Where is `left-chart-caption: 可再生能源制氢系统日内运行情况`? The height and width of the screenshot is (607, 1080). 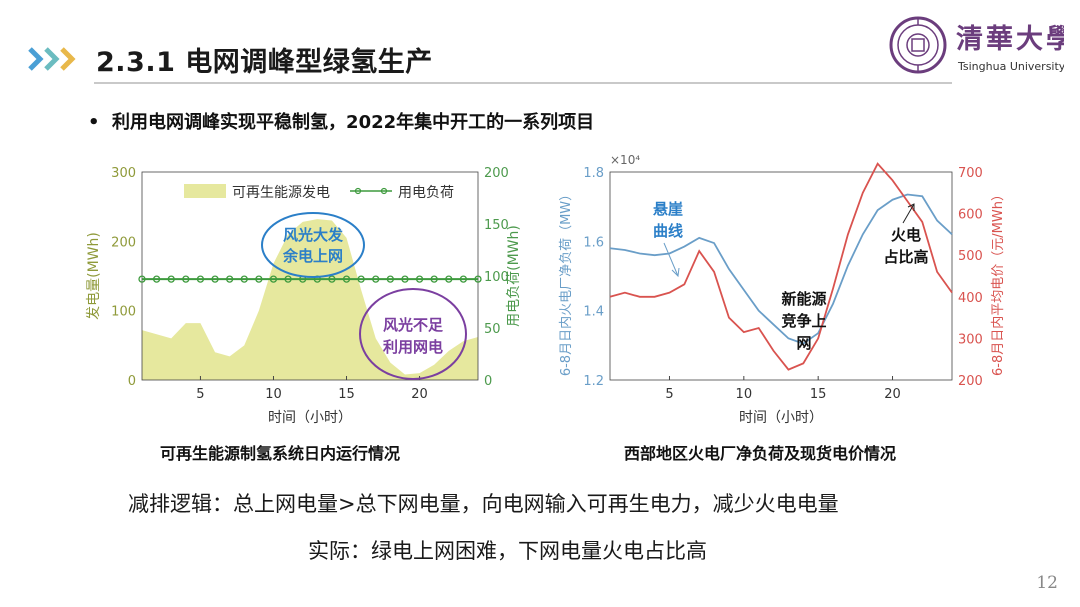 left-chart-caption: 可再生能源制氢系统日内运行情况 is located at coordinates (280, 453).